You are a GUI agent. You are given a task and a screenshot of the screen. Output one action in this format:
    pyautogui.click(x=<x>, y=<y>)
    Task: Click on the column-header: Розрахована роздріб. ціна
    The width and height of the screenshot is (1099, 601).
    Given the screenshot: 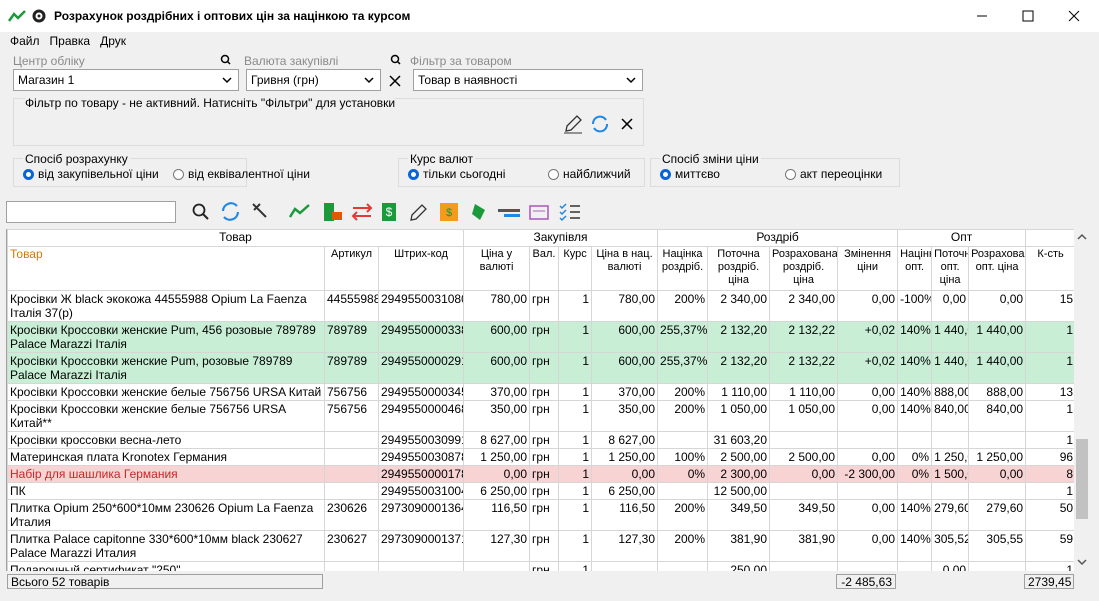 What is the action you would take?
    pyautogui.click(x=804, y=268)
    